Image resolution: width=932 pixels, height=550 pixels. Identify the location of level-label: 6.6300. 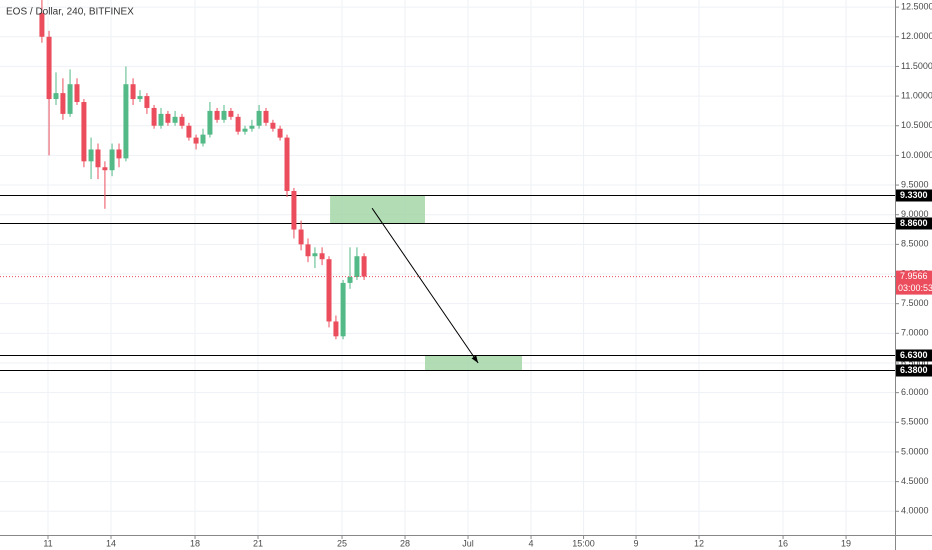
(914, 355).